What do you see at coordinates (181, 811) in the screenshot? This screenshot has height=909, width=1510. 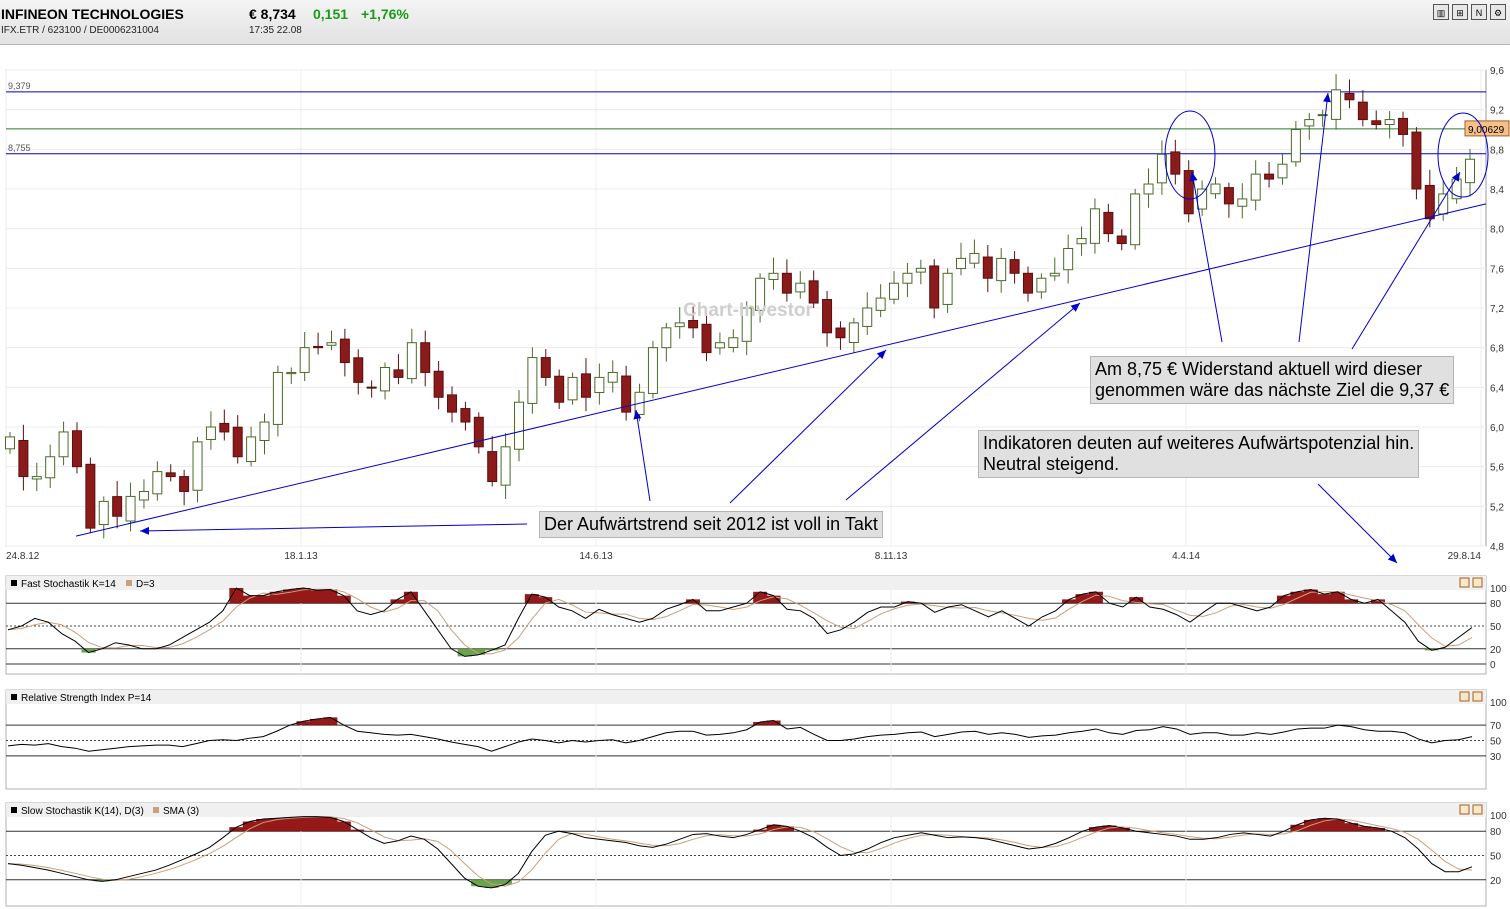 I see `indicator-legend: SMA (3)` at bounding box center [181, 811].